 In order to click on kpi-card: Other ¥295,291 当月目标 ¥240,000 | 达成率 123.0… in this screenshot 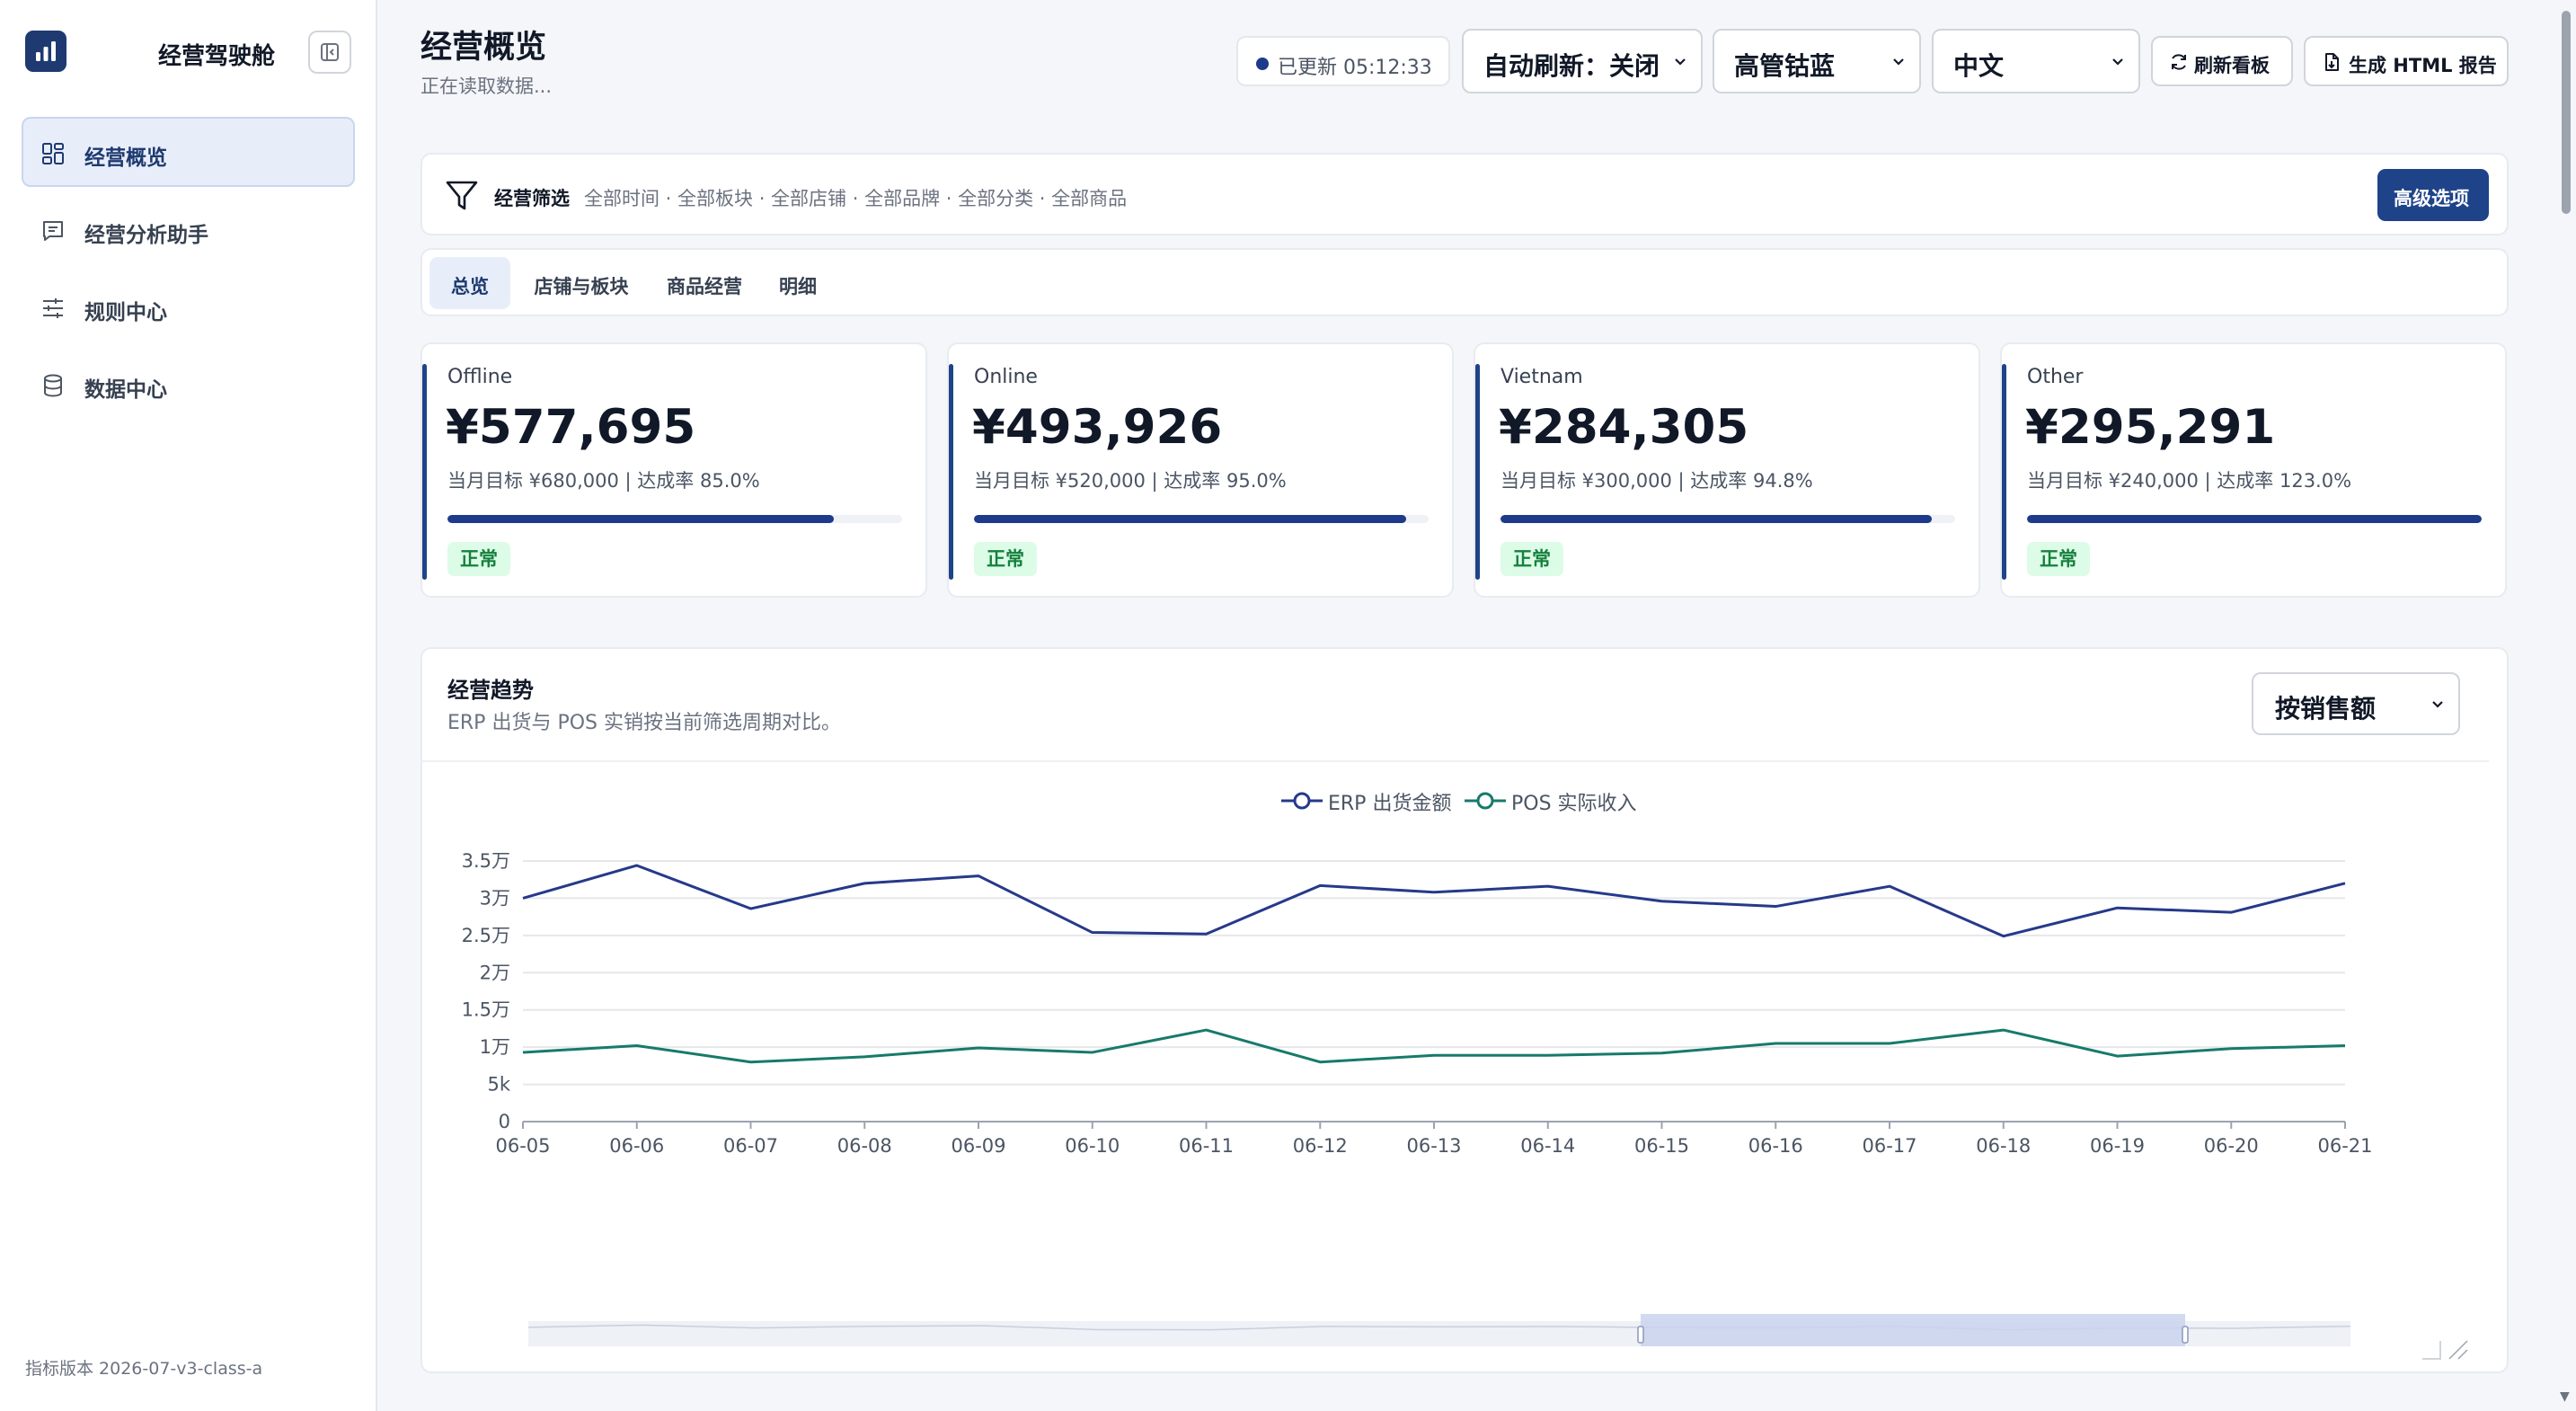, I will do `click(2253, 470)`.